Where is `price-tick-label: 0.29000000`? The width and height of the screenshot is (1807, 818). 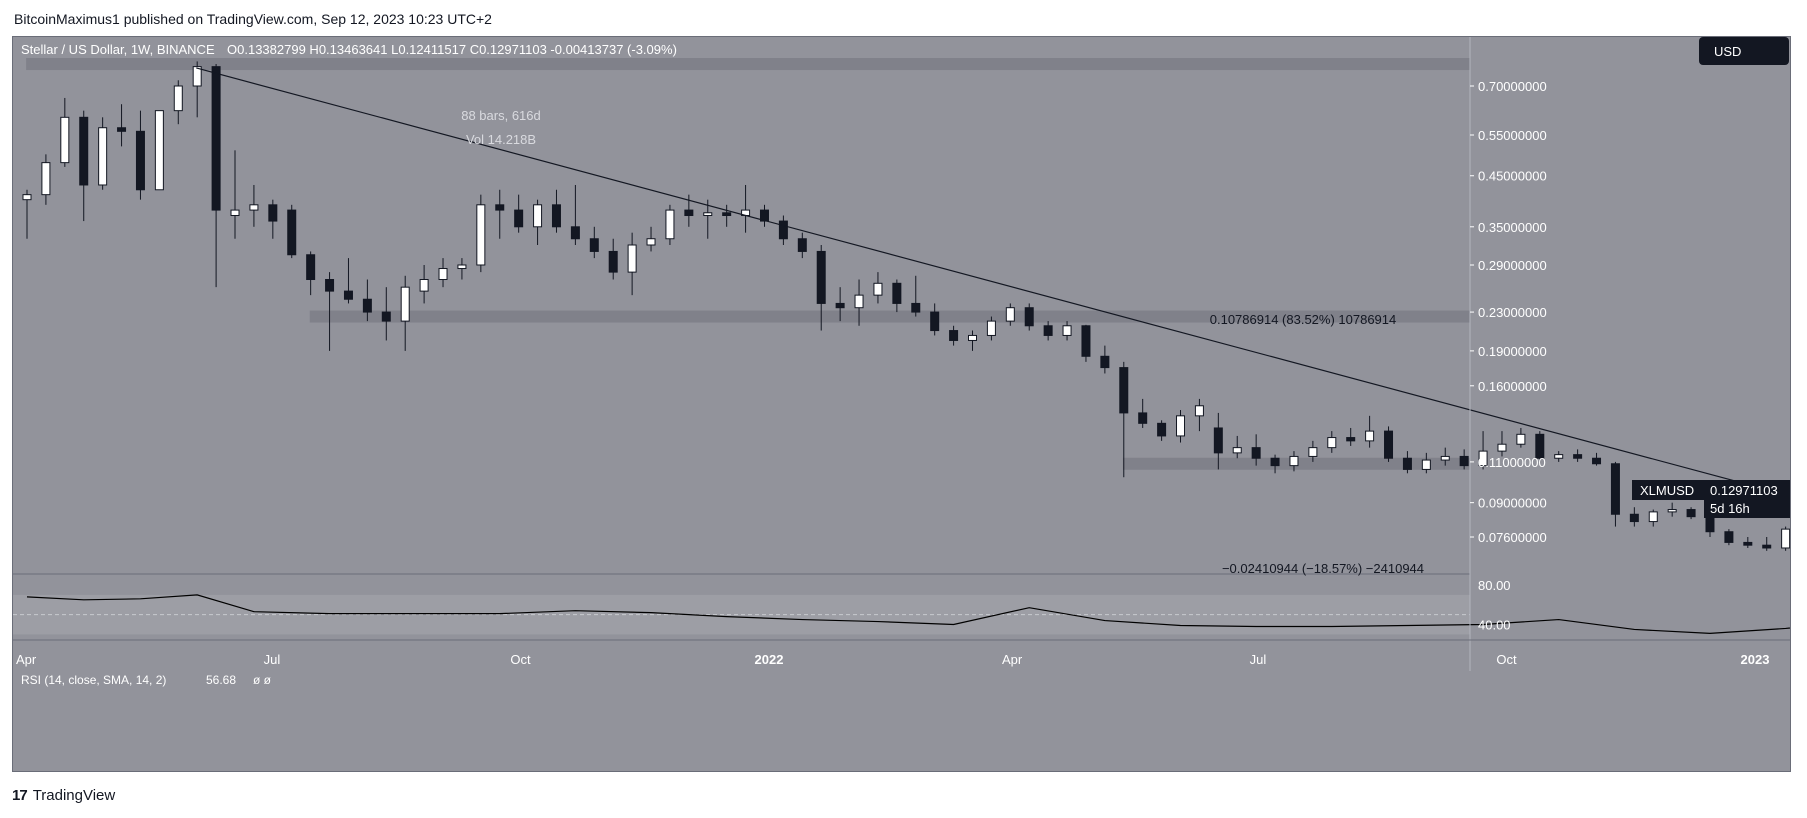
price-tick-label: 0.29000000 is located at coordinates (1512, 265).